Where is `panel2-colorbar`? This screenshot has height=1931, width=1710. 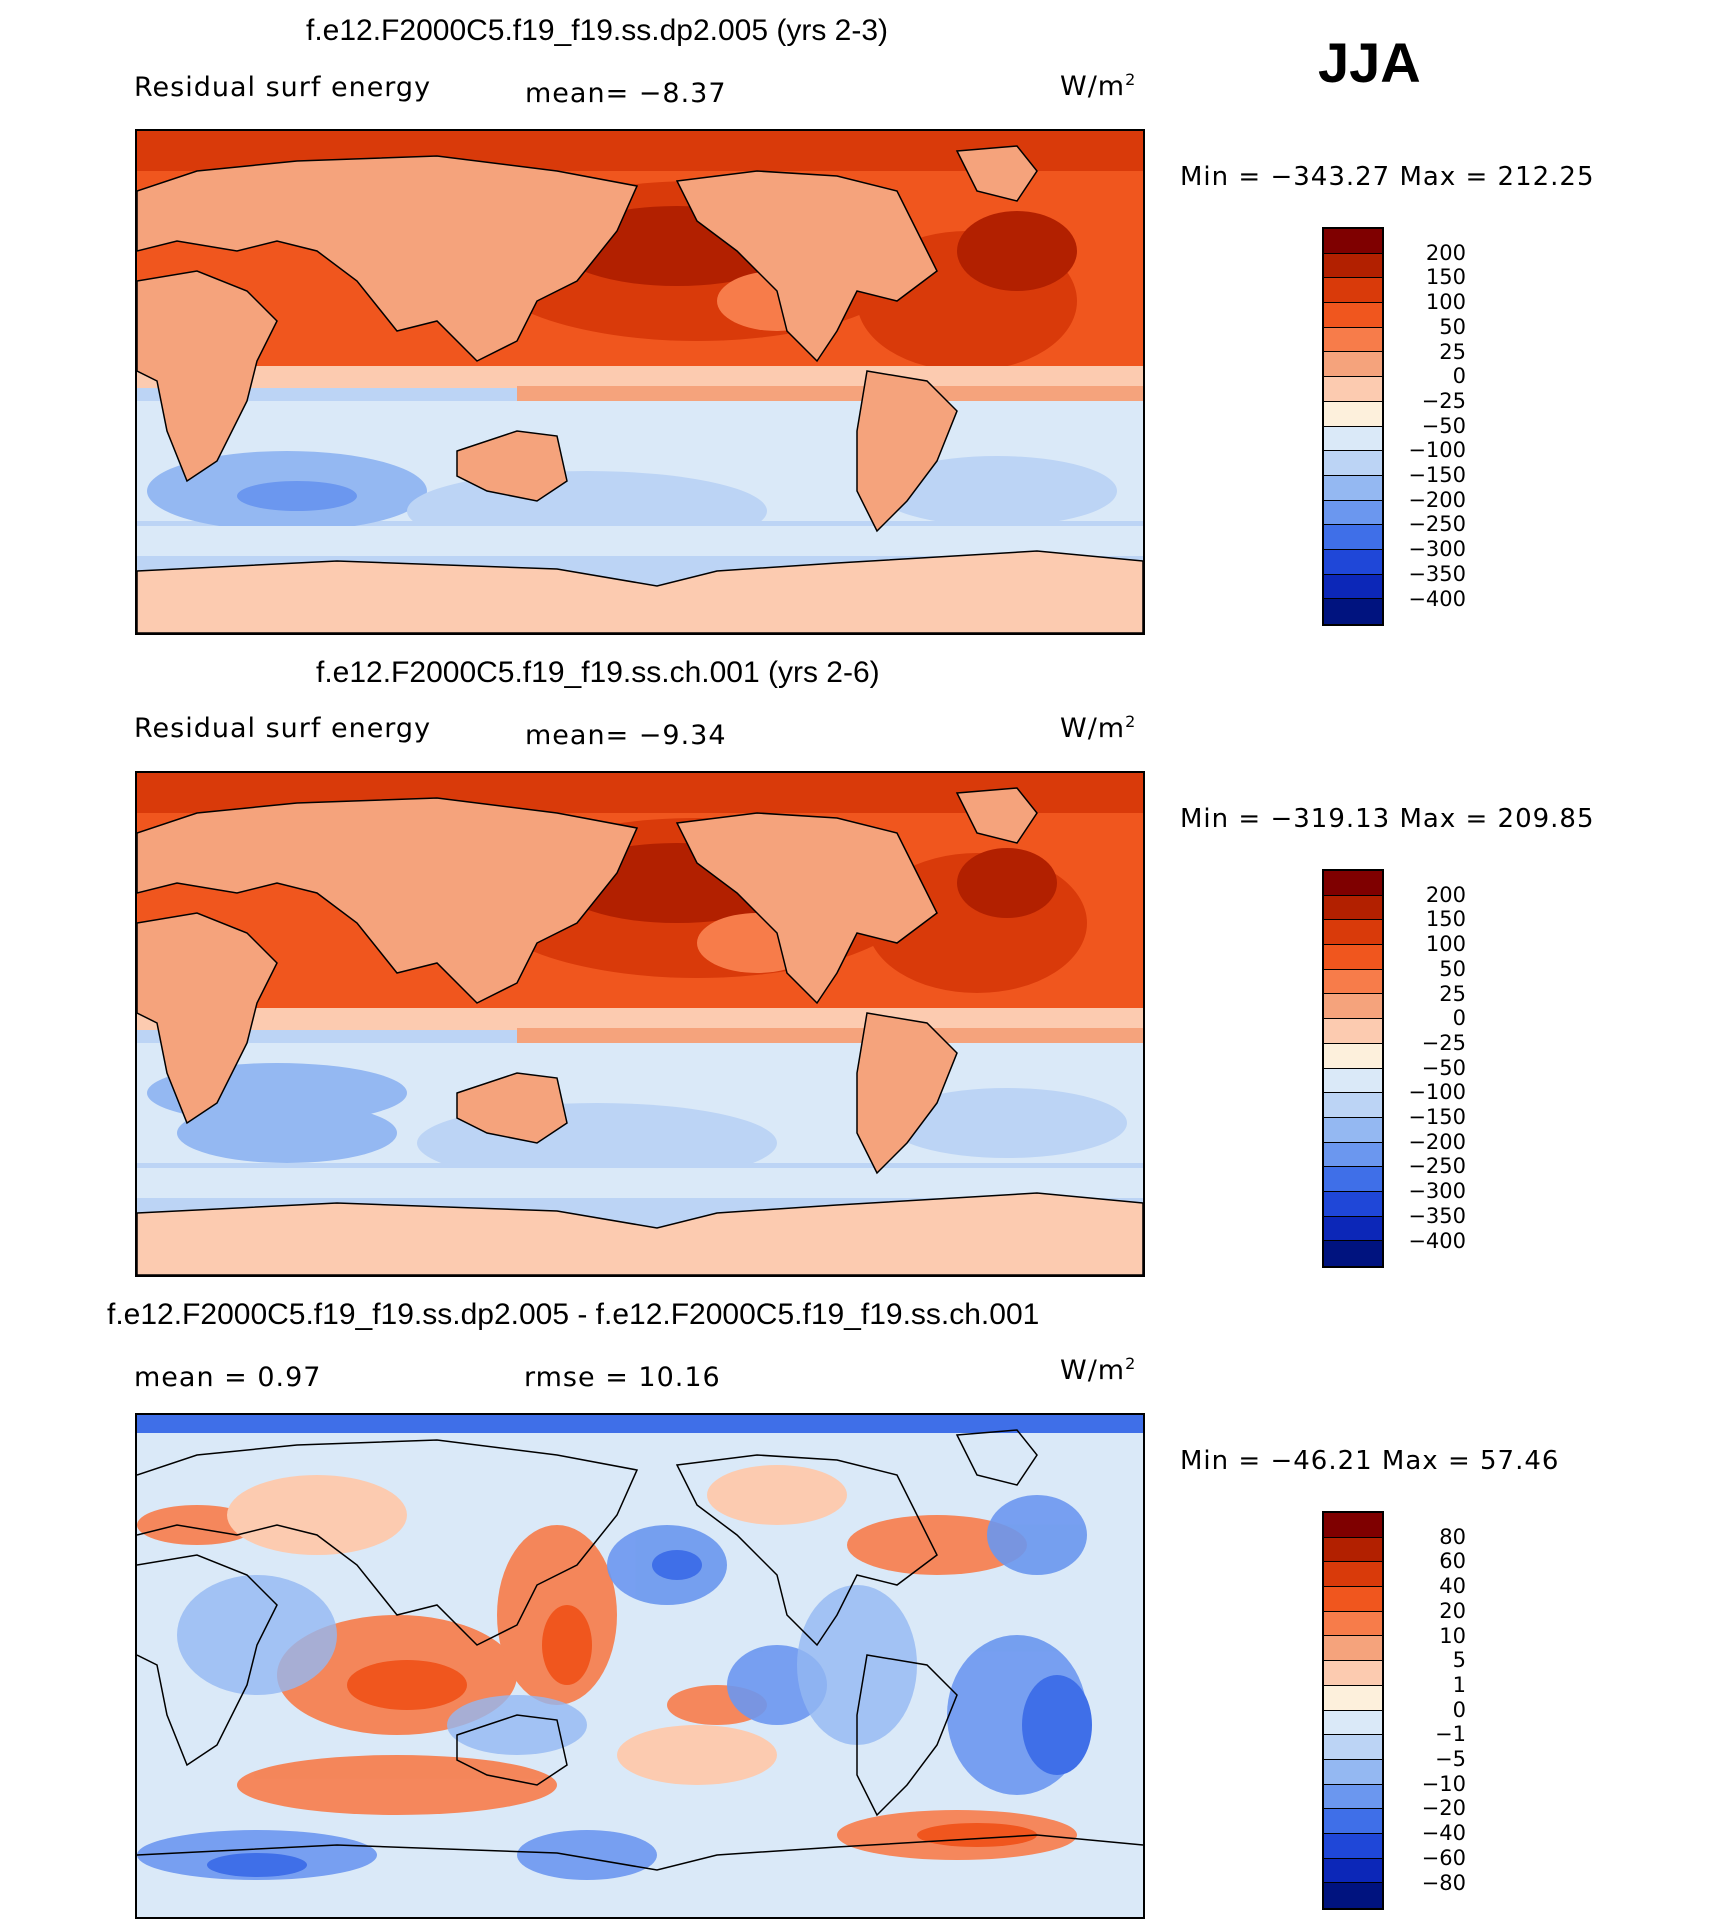 panel2-colorbar is located at coordinates (1353, 1068).